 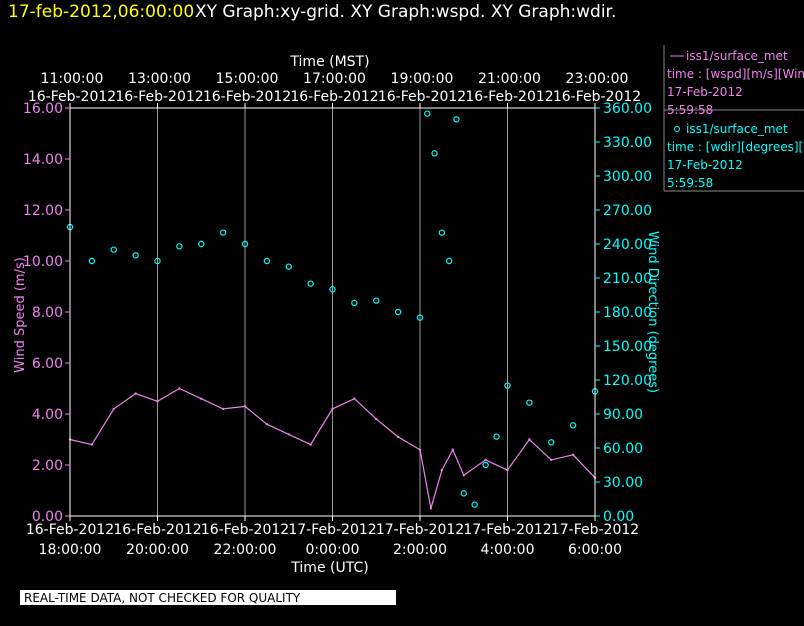 I want to click on legend-wspd-date: 17-Feb-2012, so click(x=705, y=92).